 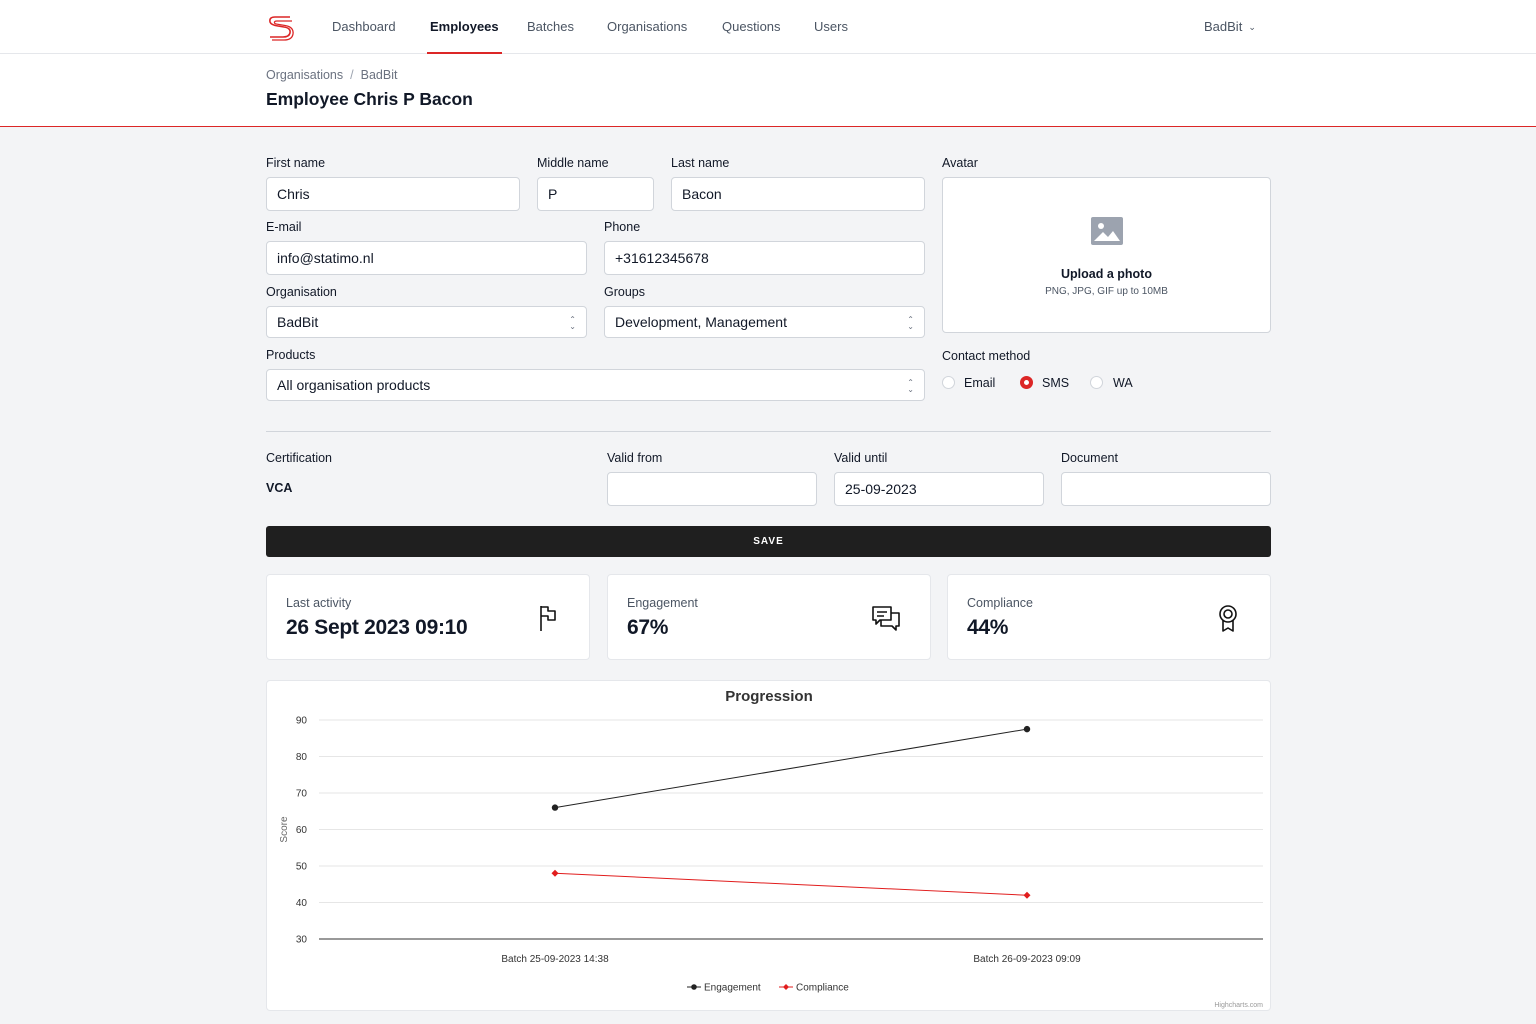 What do you see at coordinates (1056, 383) in the screenshot?
I see `radio-sms-label: SMS` at bounding box center [1056, 383].